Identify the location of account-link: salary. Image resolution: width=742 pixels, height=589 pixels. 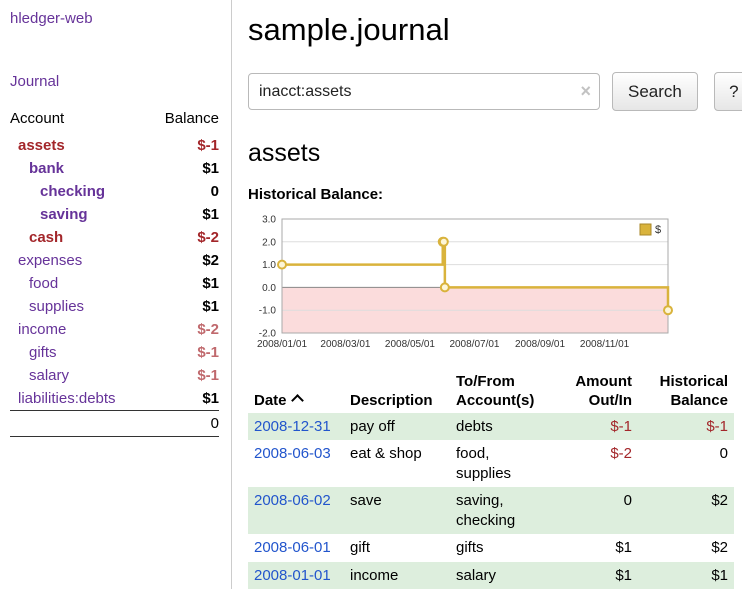
(49, 375).